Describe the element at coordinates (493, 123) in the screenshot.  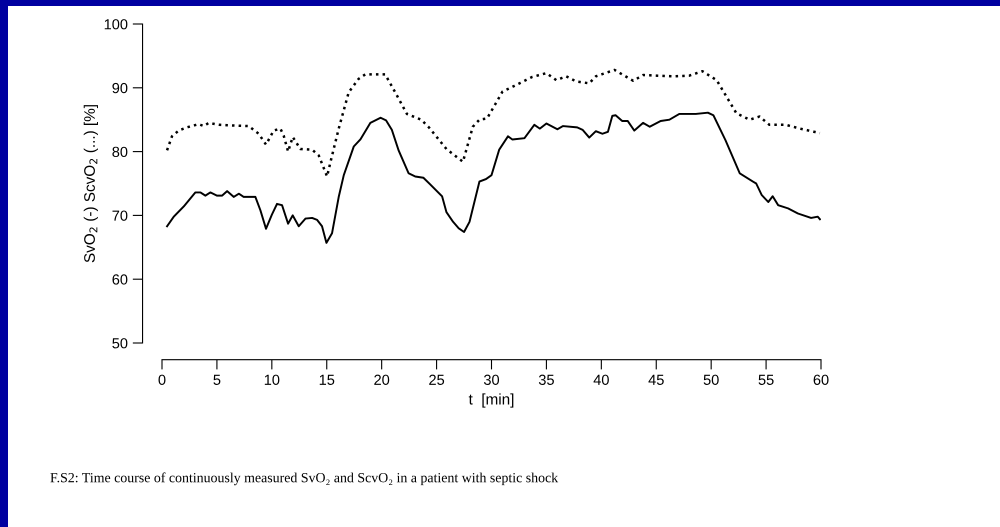
I see `line-series` at that location.